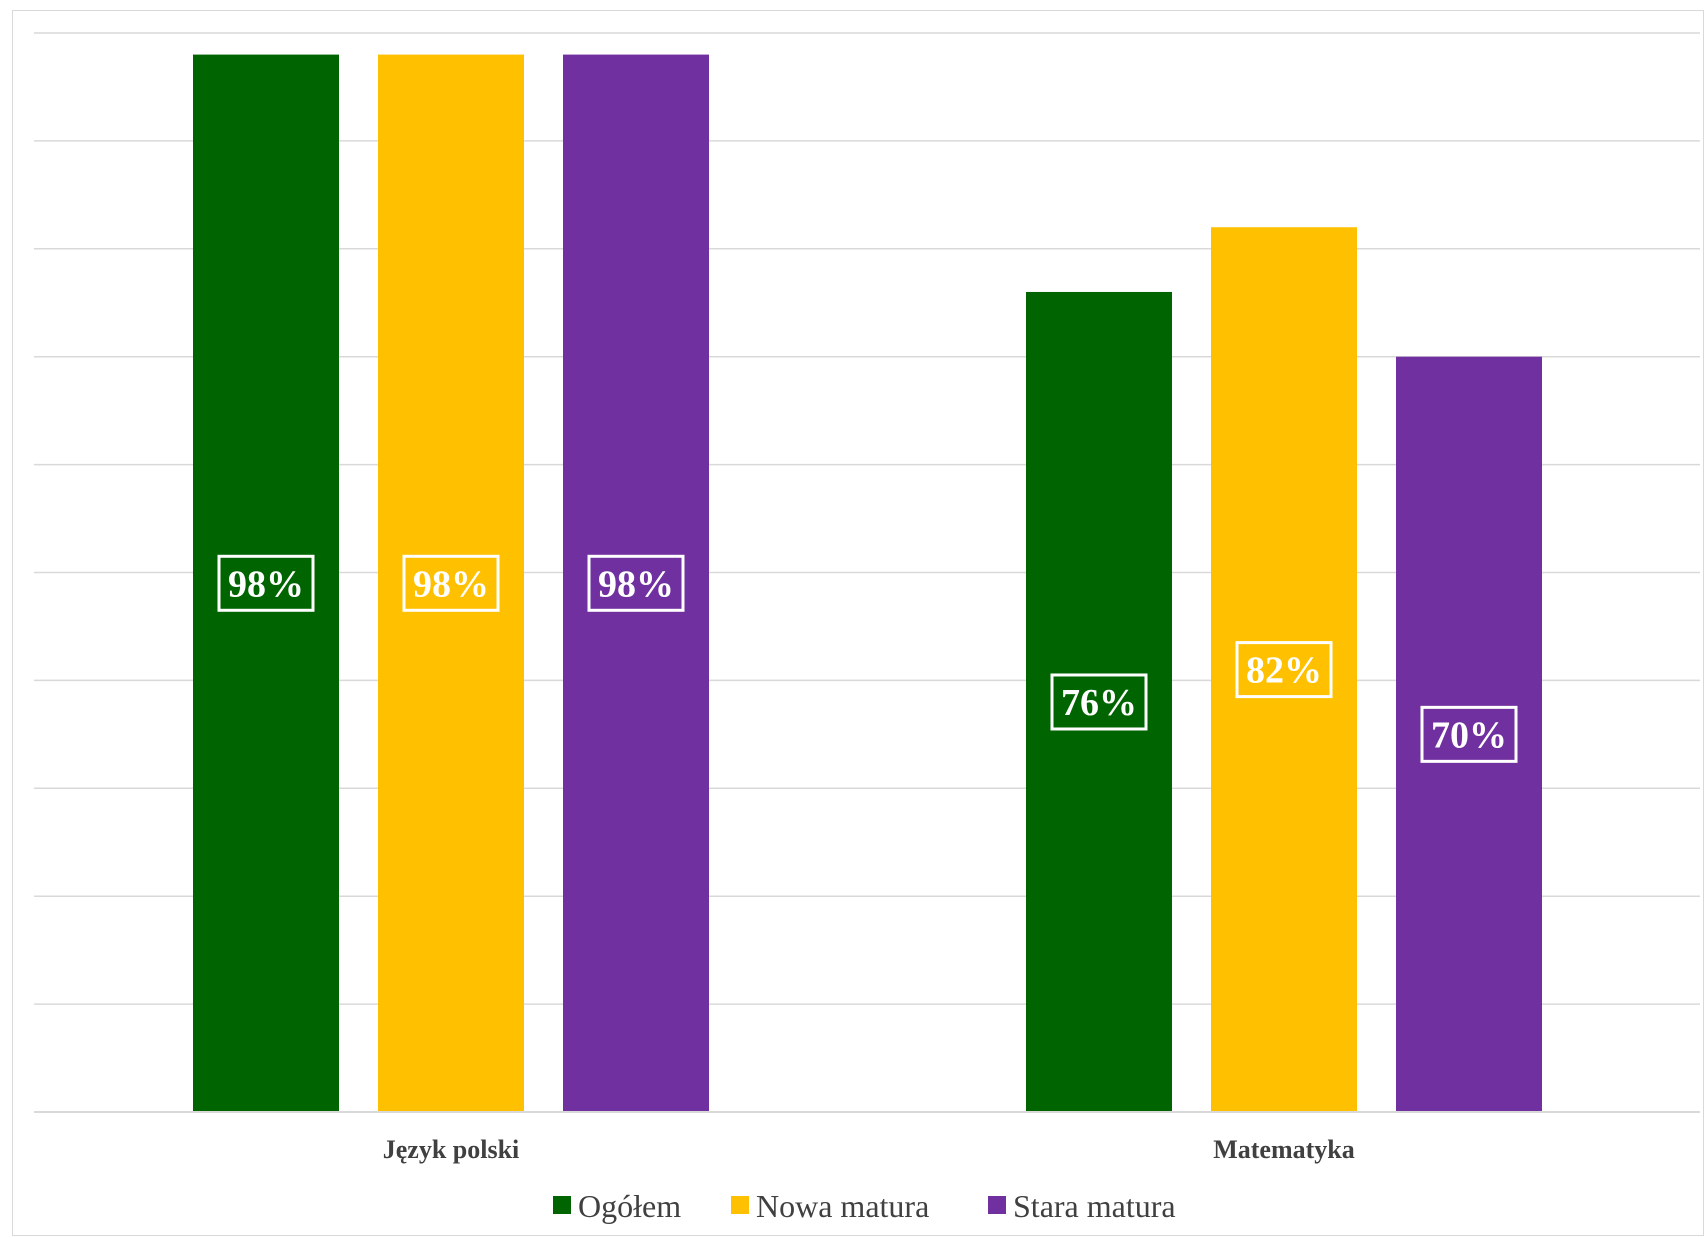 This screenshot has width=1704, height=1238. I want to click on bar-ogolem-matematyka, so click(1099, 702).